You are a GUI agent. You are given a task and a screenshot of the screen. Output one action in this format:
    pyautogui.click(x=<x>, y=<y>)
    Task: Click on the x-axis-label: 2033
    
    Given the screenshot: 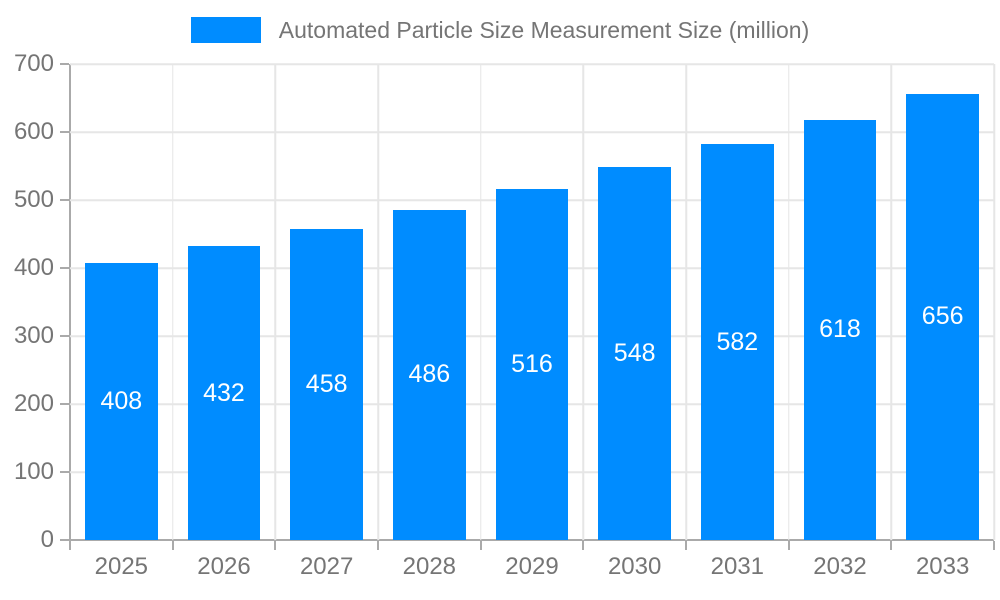 What is the action you would take?
    pyautogui.click(x=942, y=566)
    